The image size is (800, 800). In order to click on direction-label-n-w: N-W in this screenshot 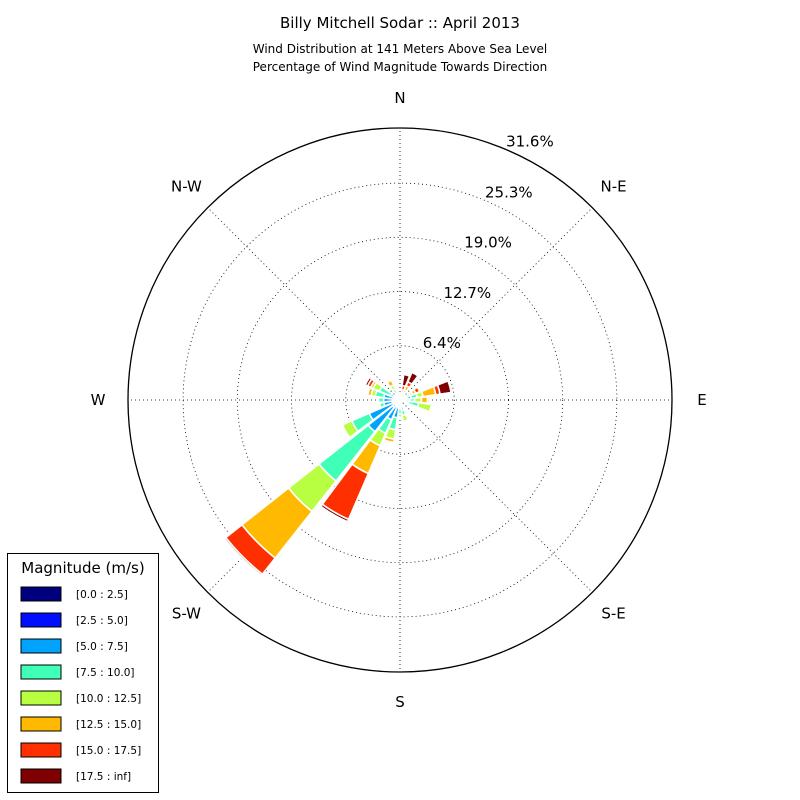, I will do `click(186, 186)`.